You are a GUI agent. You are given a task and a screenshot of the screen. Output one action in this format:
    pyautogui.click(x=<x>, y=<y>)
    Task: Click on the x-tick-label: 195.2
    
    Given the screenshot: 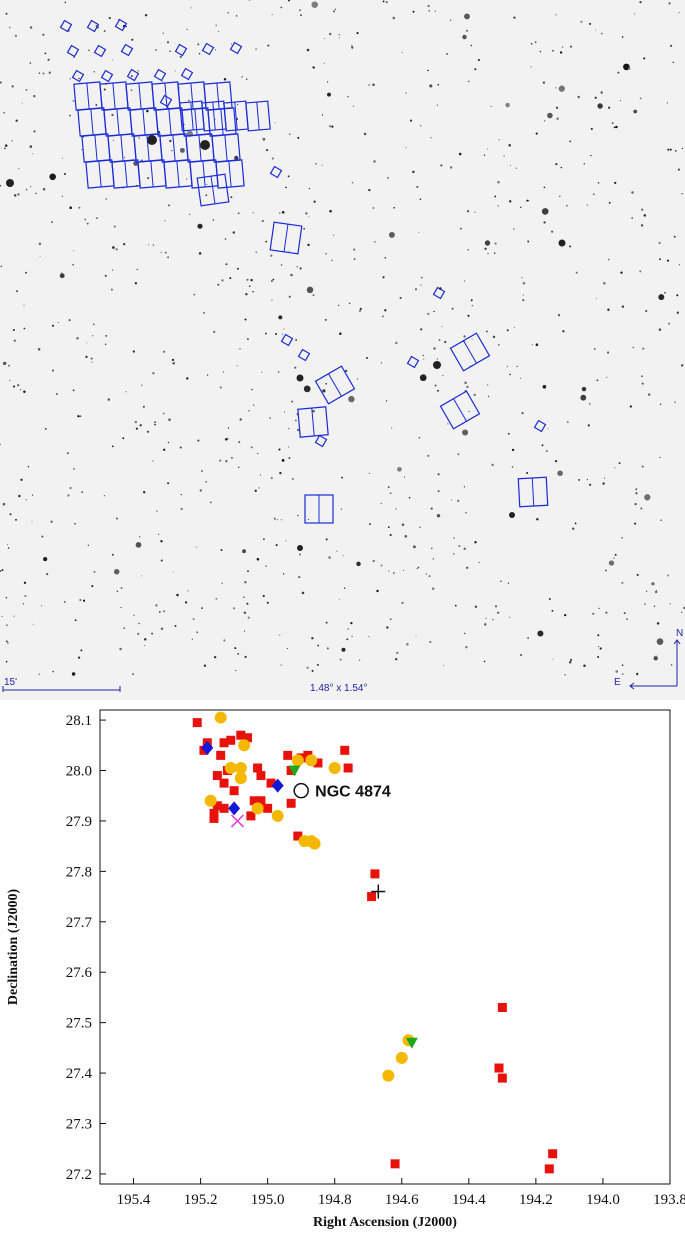 What is the action you would take?
    pyautogui.click(x=201, y=1200)
    